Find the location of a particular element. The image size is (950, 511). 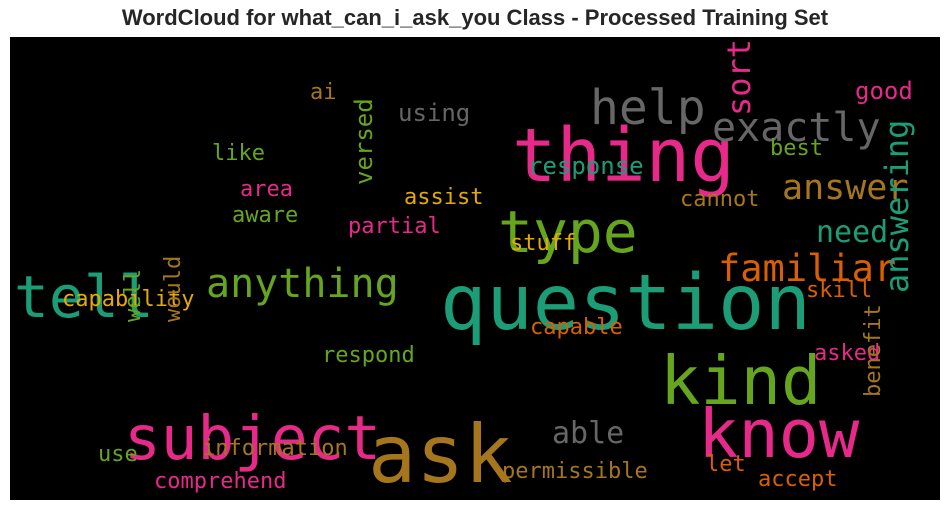

word-partial: partial is located at coordinates (394, 226).